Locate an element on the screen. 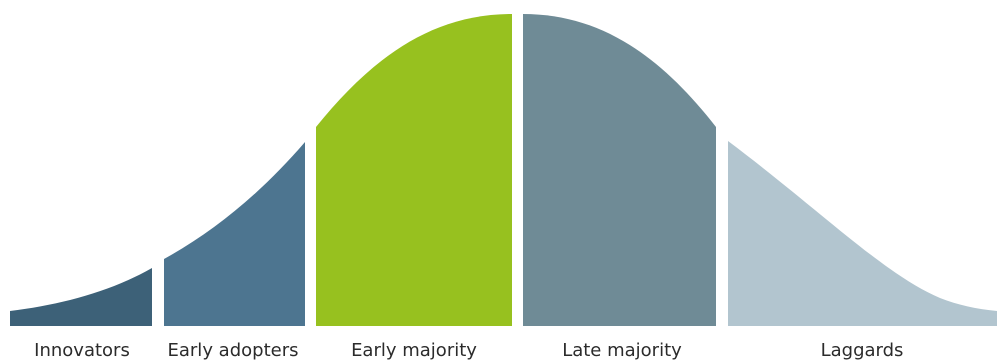 This screenshot has height=362, width=997. label-innovators: Innovators is located at coordinates (82, 350).